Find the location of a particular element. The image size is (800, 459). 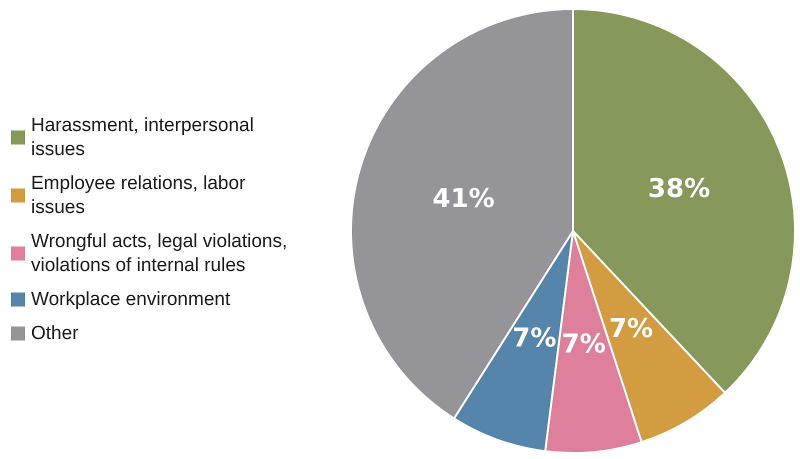

data-label: 38% is located at coordinates (679, 189).